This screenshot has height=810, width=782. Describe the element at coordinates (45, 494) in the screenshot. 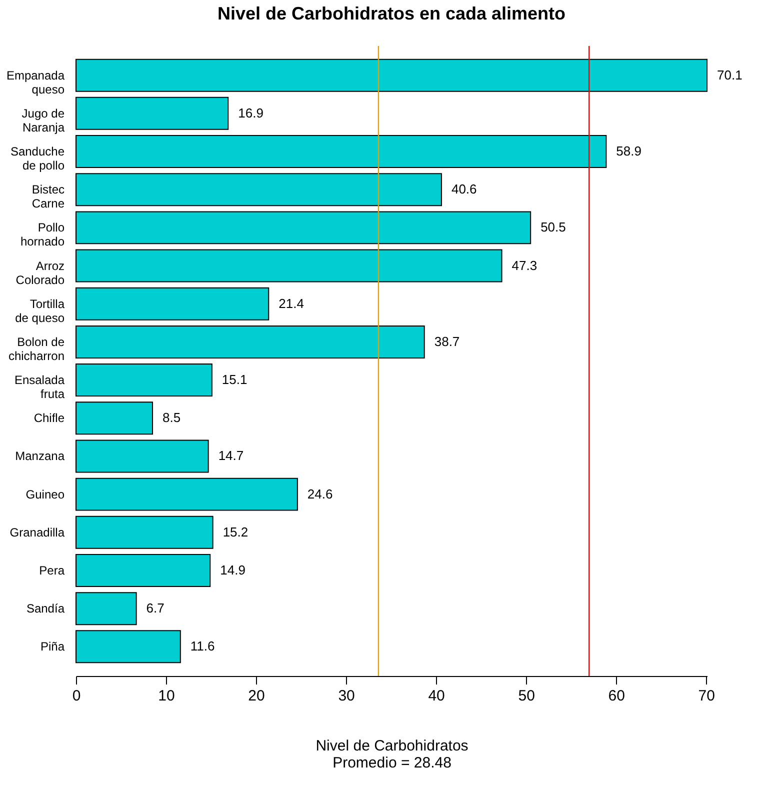

I see `y-tick-label: Guineo` at that location.